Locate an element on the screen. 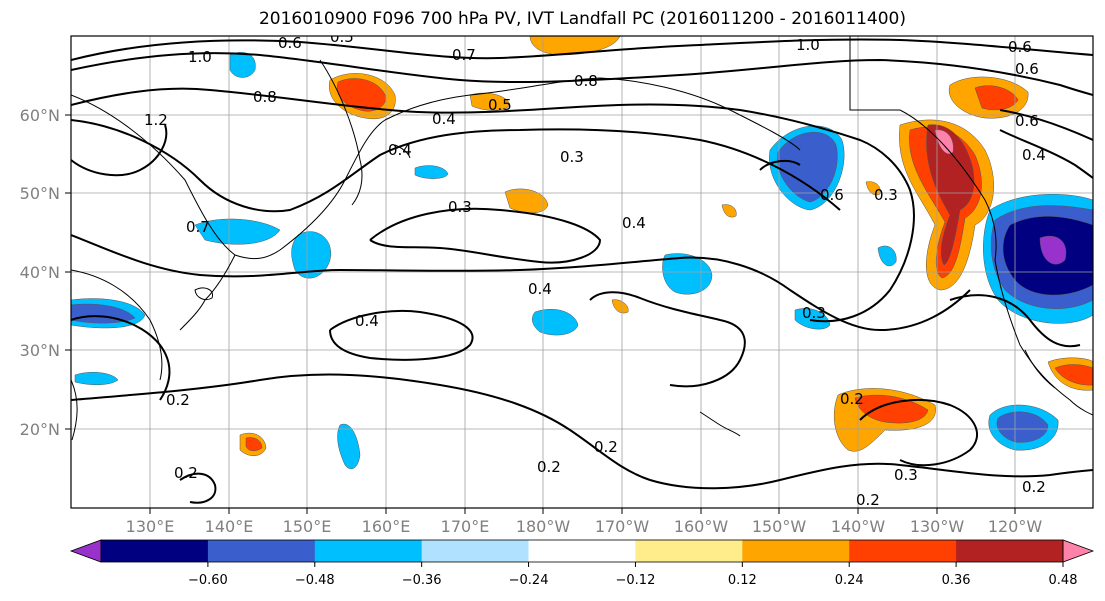 The image size is (1105, 601). colorbar-tick-label: 0.12 is located at coordinates (742, 580).